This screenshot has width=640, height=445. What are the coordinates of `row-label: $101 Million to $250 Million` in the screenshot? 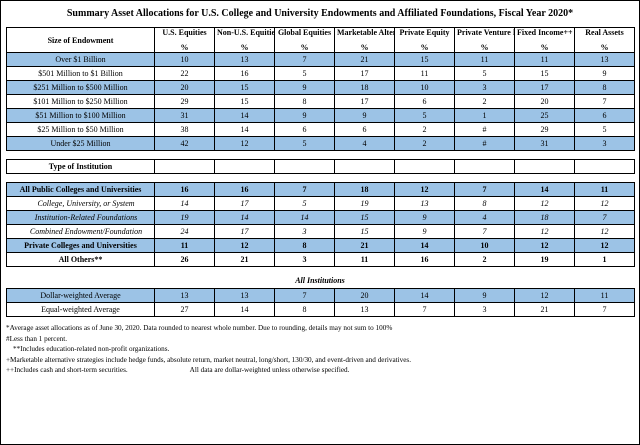 It's located at (80, 102).